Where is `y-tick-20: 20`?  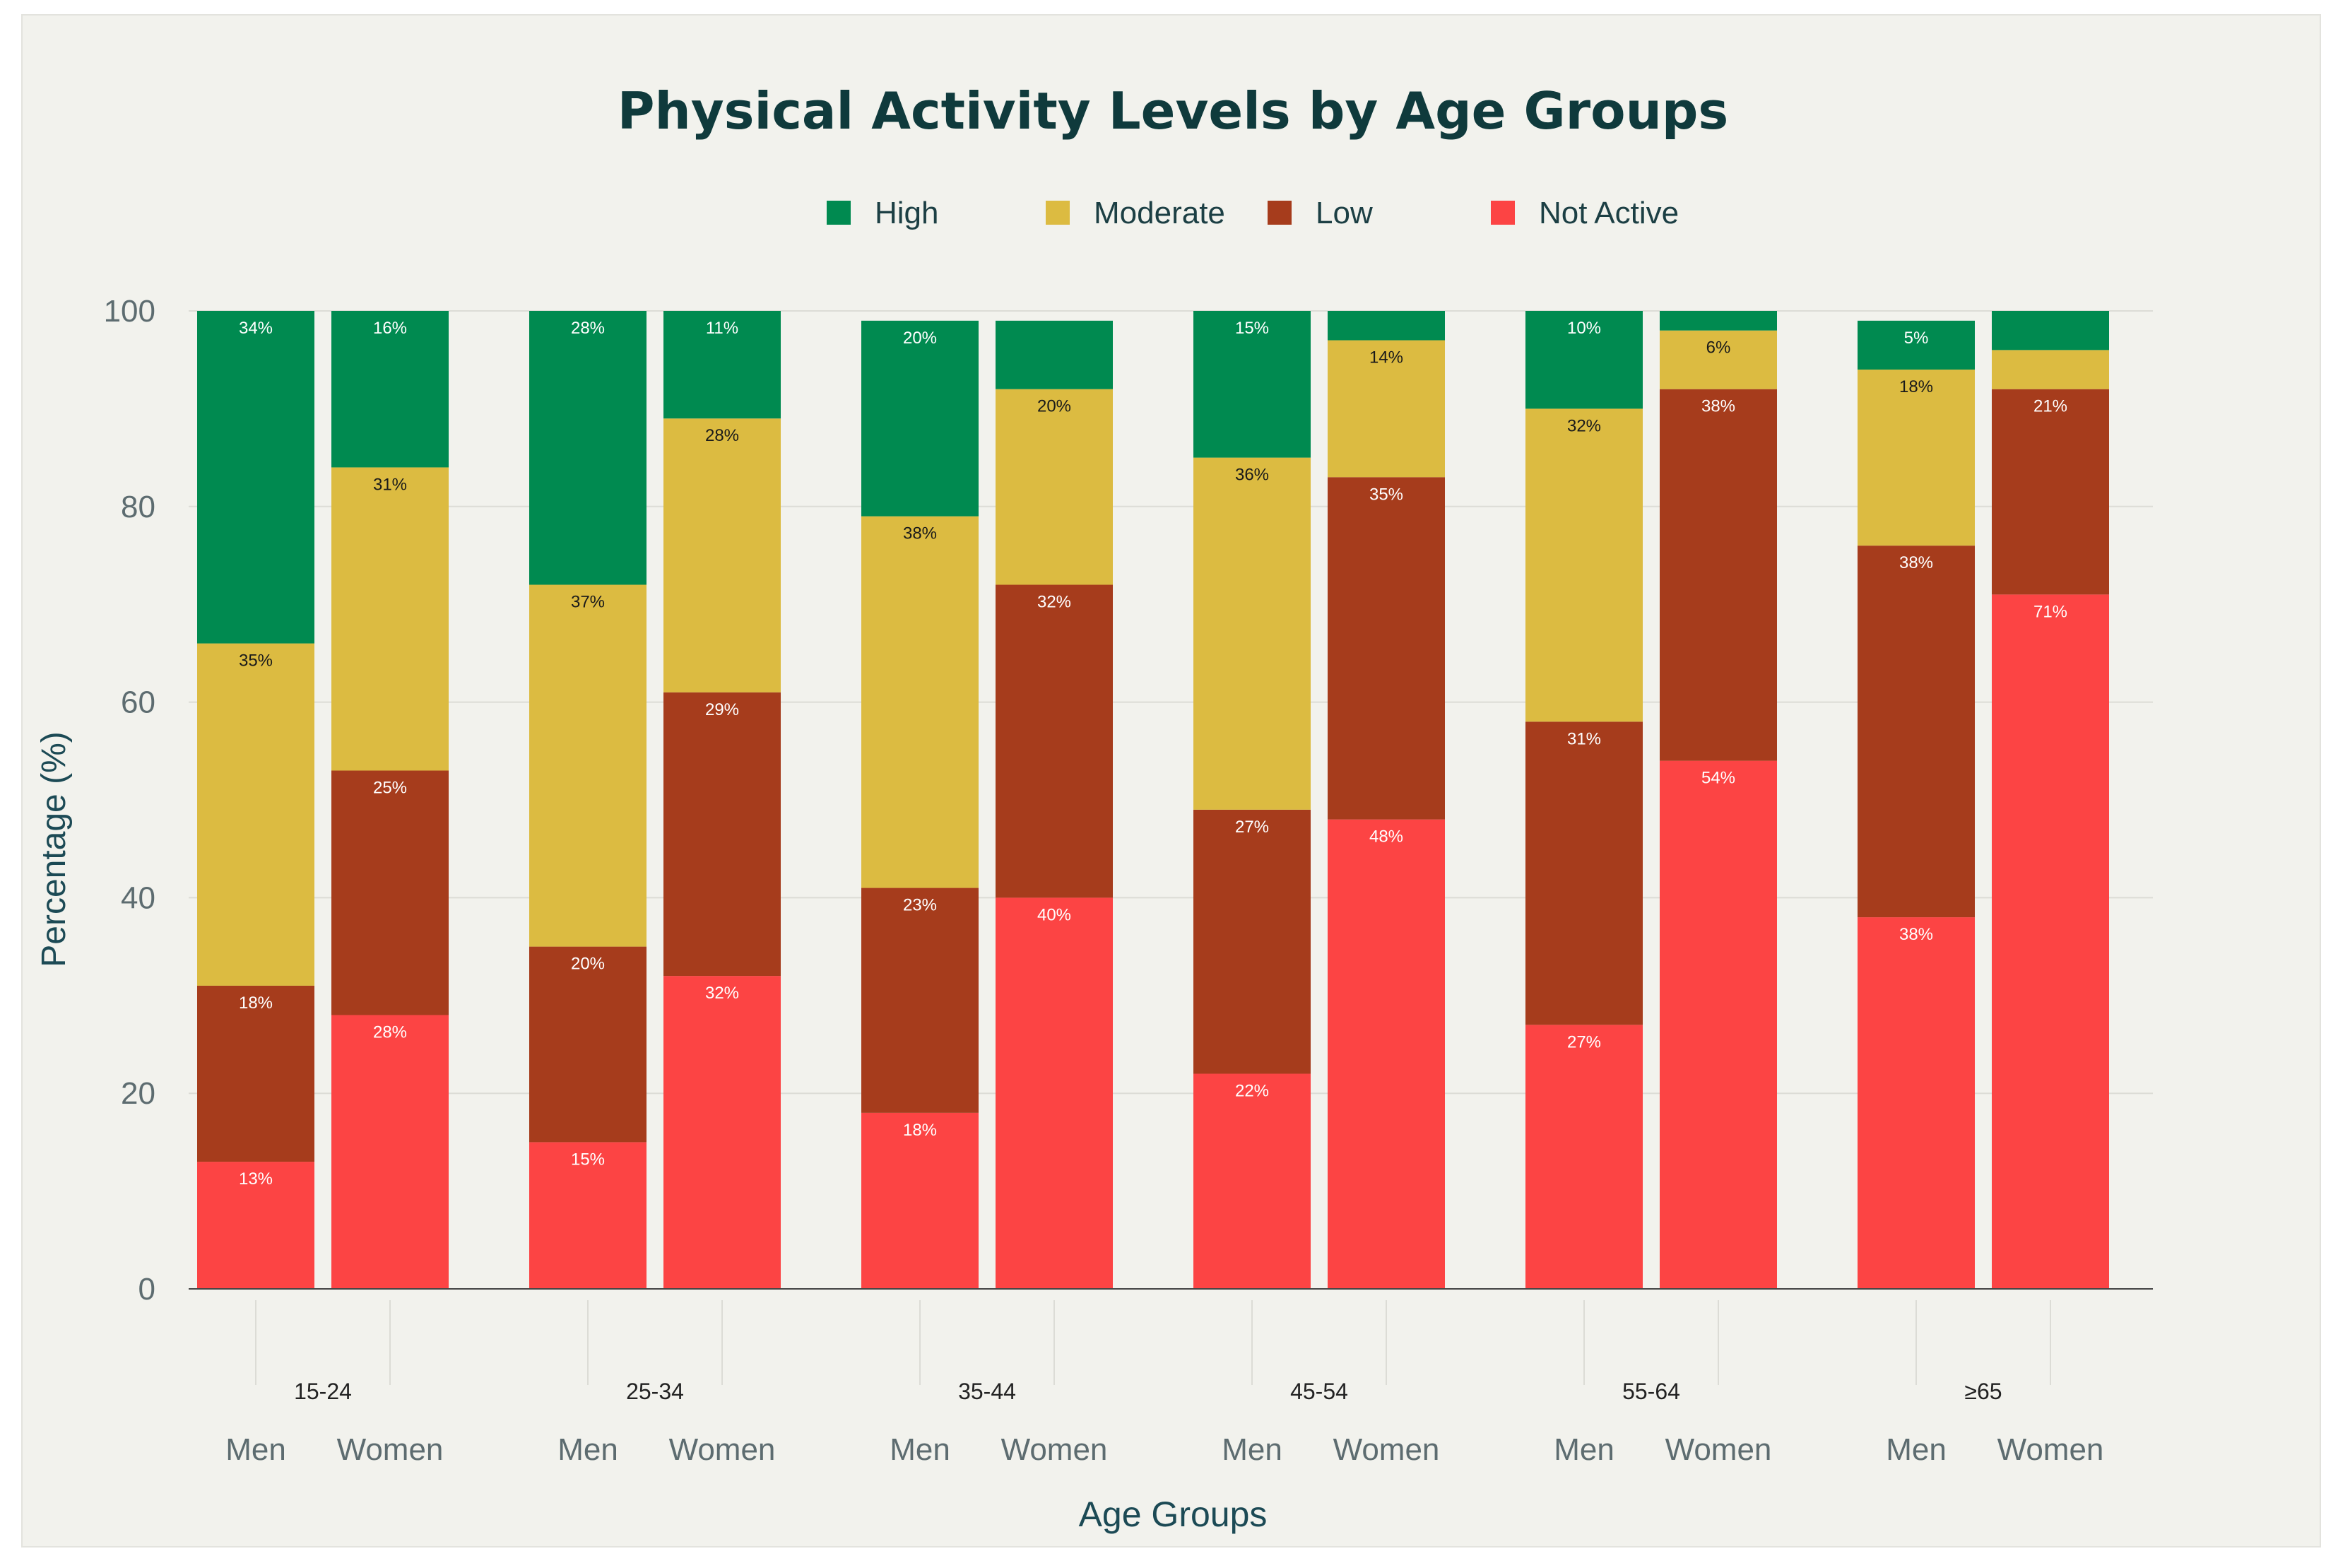
y-tick-20: 20 is located at coordinates (138, 1093).